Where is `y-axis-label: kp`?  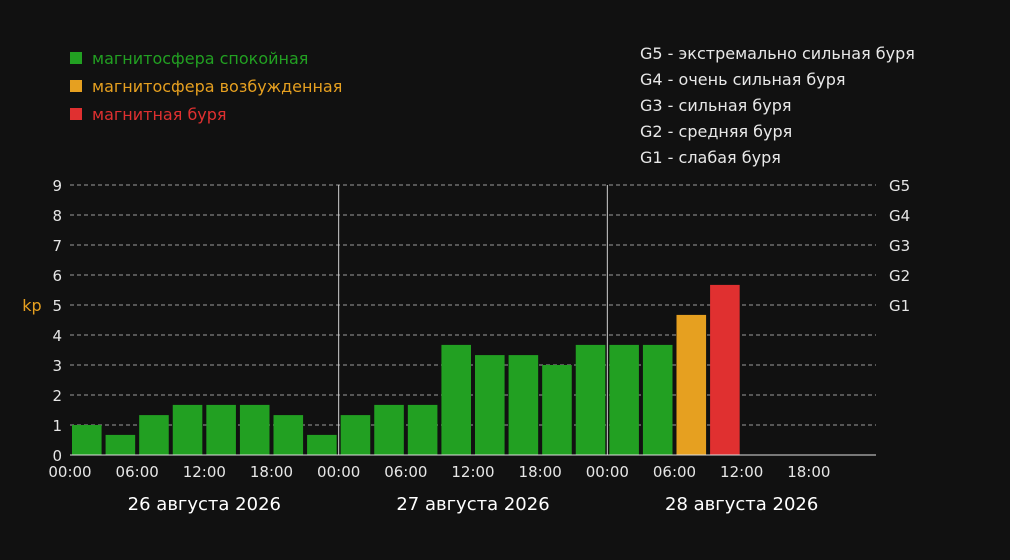 y-axis-label: kp is located at coordinates (31, 305).